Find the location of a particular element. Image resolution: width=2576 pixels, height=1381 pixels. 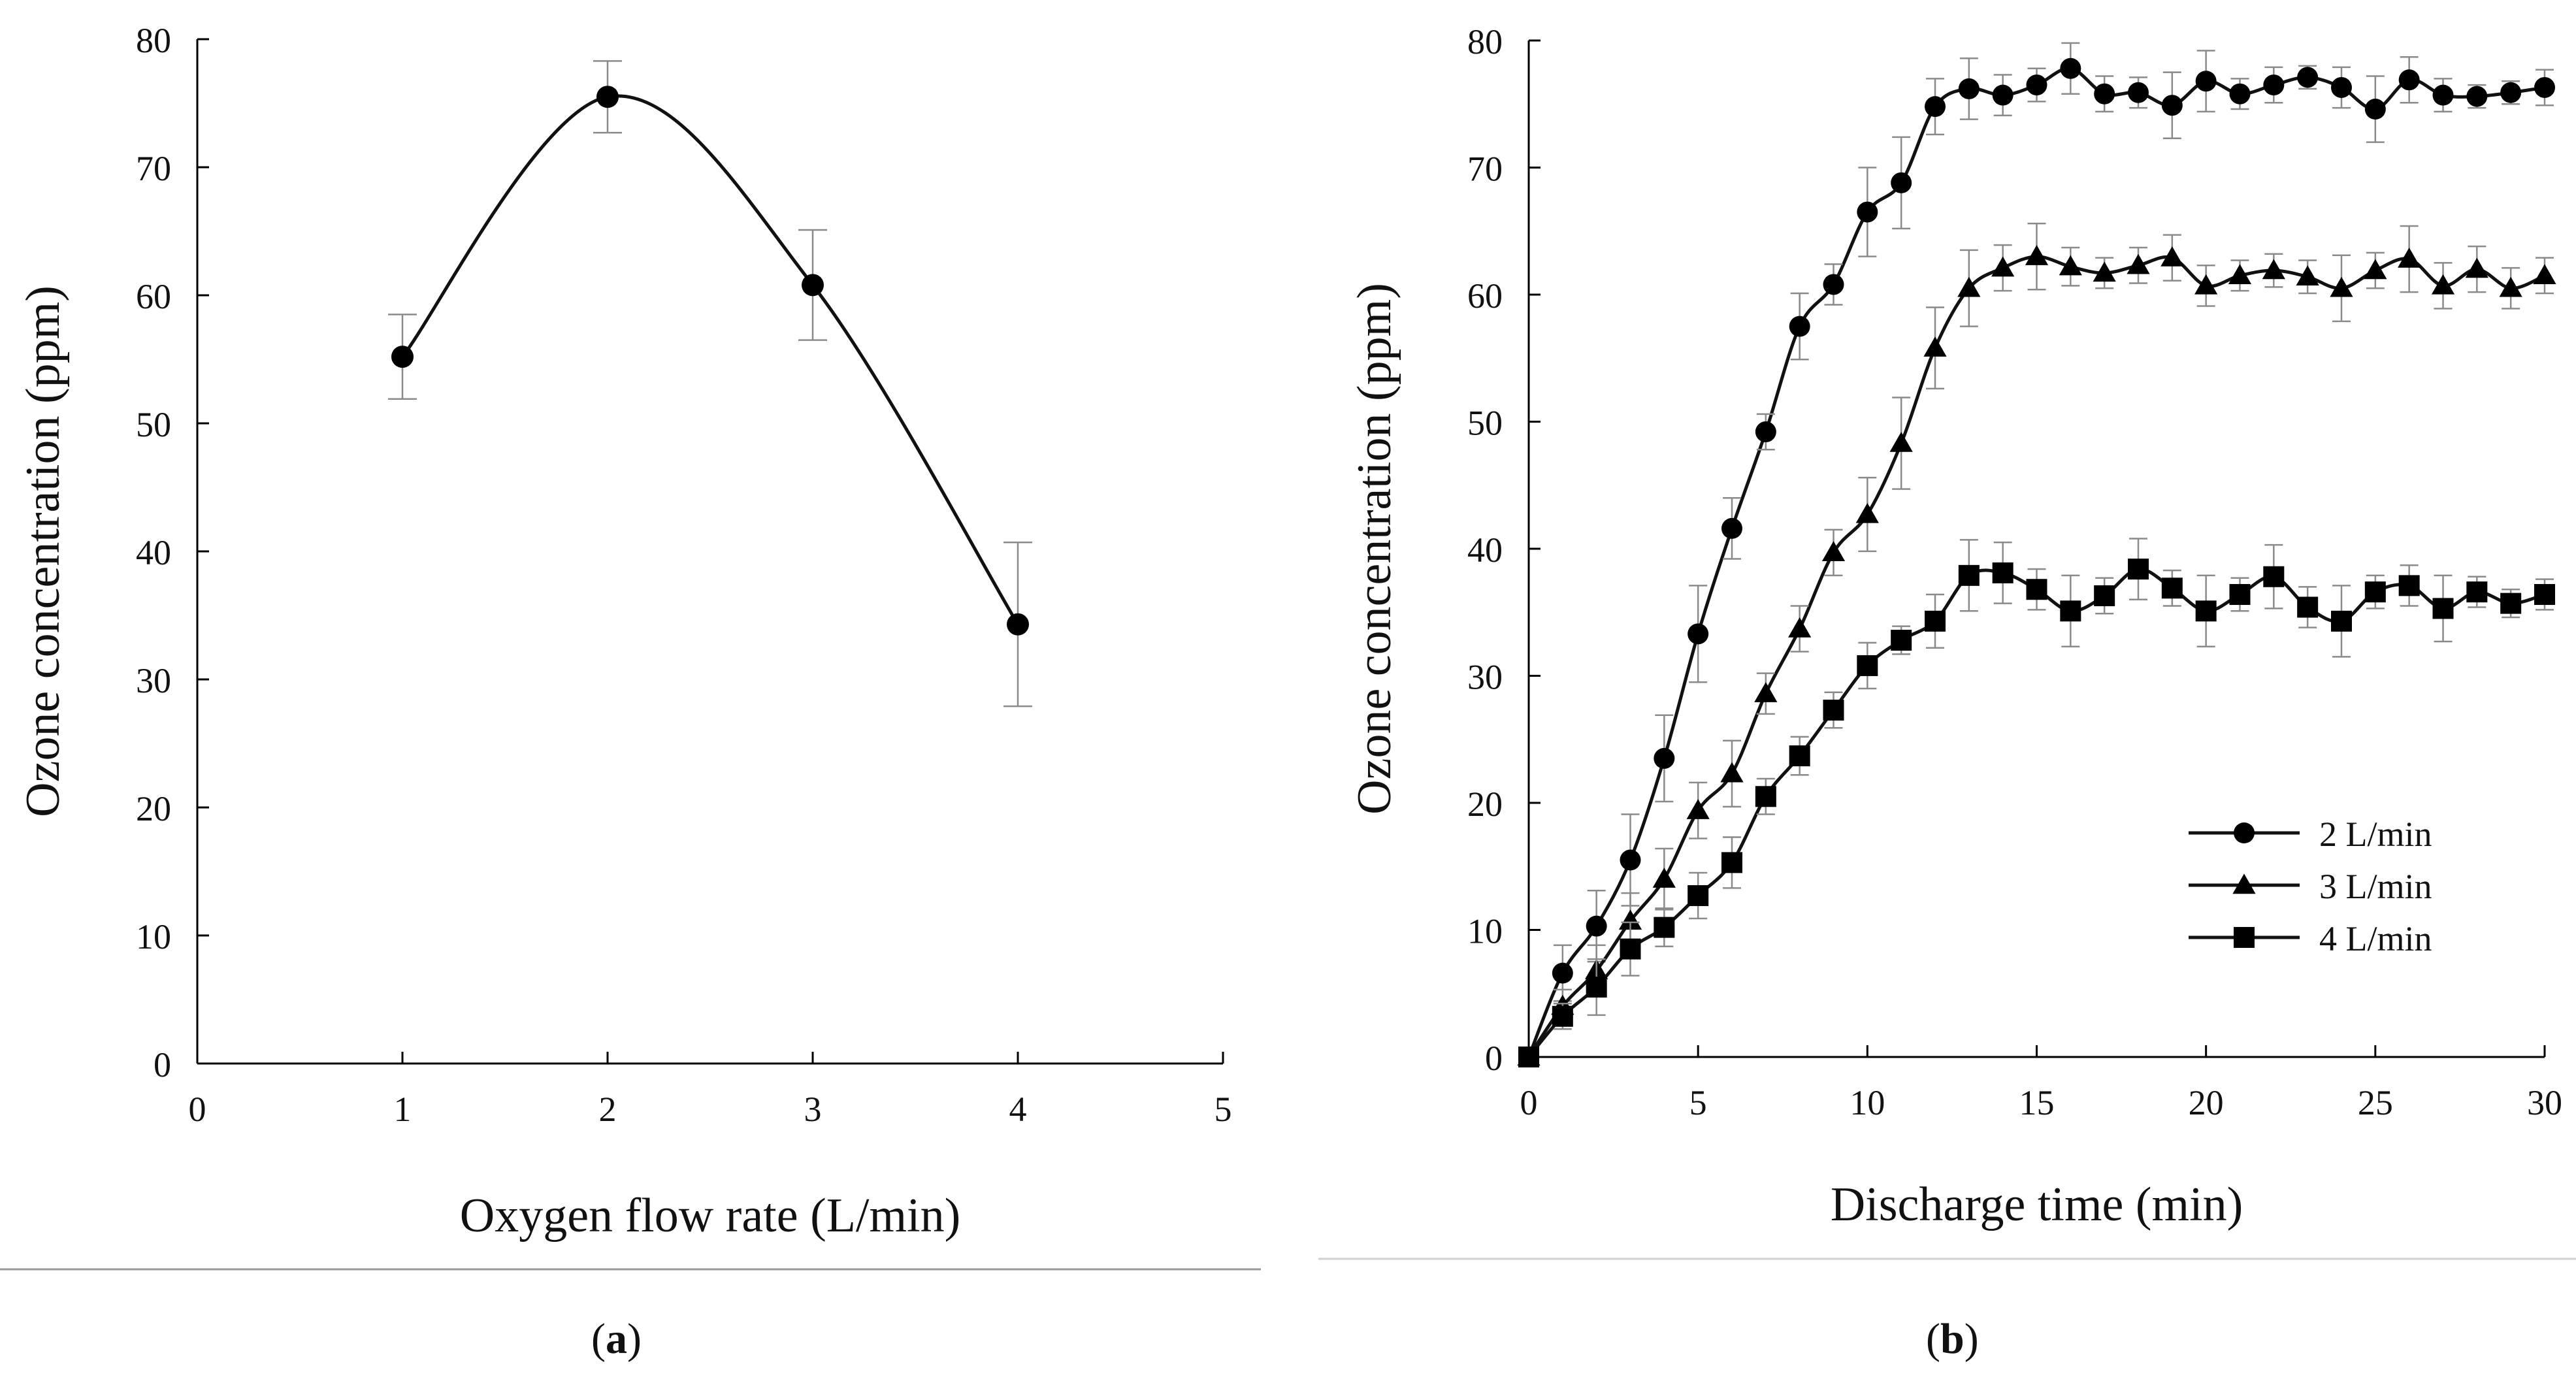

panel-b-y-tick-label: 10 is located at coordinates (1485, 931).